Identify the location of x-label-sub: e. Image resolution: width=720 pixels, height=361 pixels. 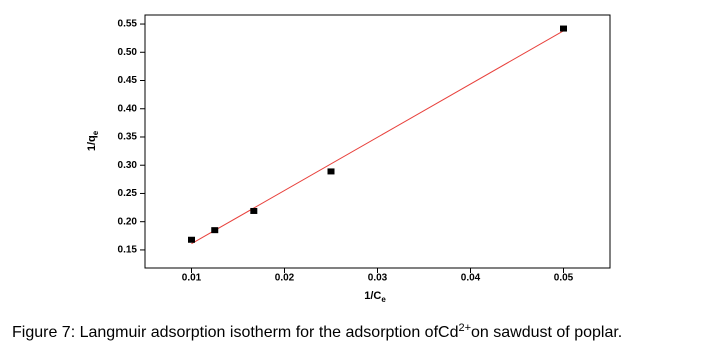
(383, 299).